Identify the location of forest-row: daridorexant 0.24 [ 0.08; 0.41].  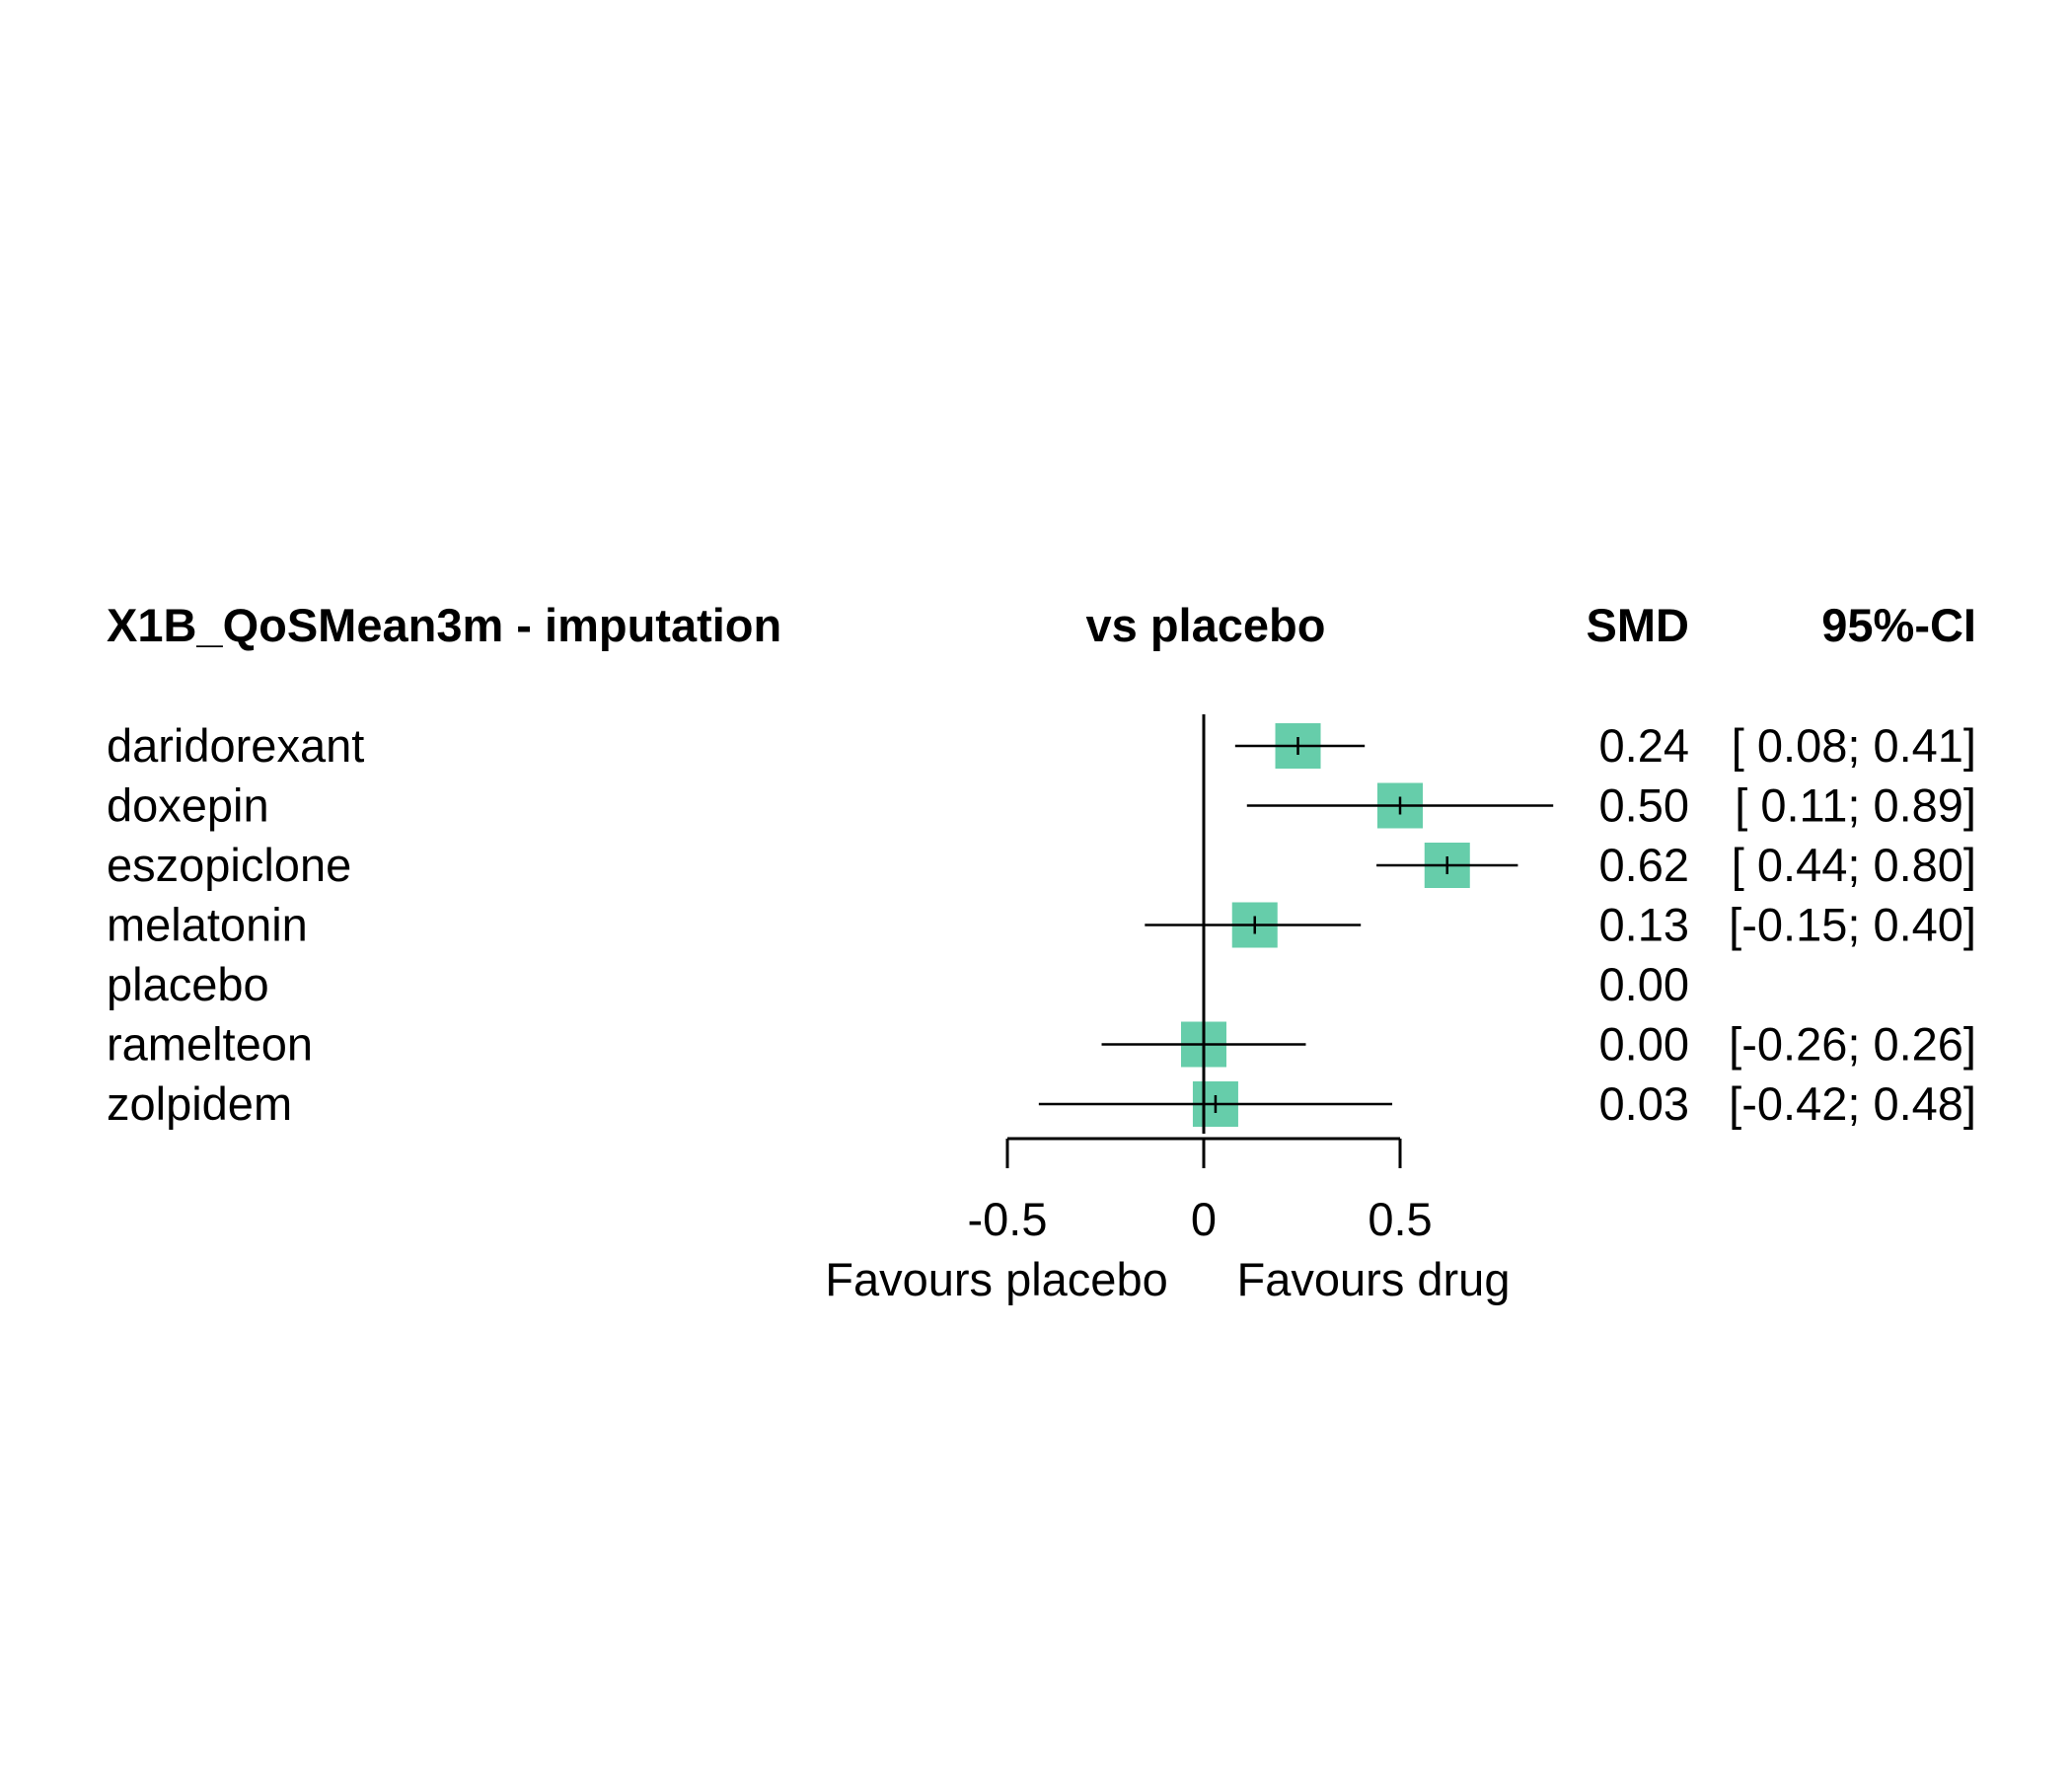
(1041, 746).